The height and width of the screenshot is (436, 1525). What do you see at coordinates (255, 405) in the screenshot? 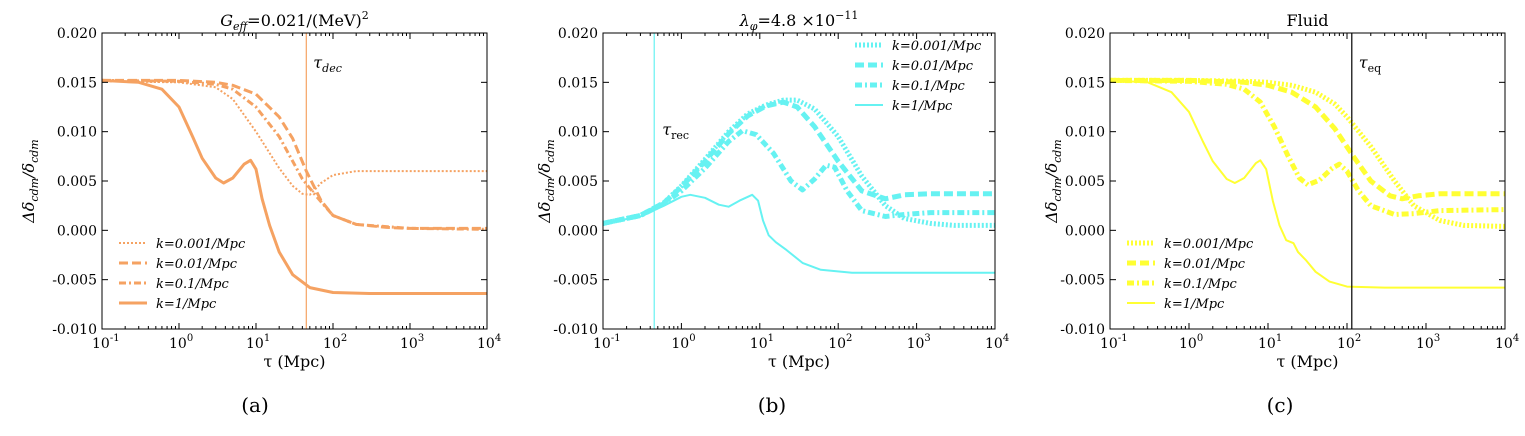
I see `panel-label: (a)` at bounding box center [255, 405].